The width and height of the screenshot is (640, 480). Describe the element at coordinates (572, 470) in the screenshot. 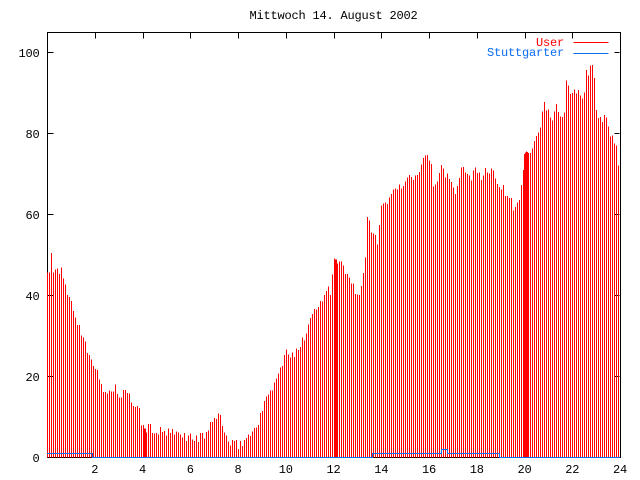

I see `svg-text: 22` at that location.